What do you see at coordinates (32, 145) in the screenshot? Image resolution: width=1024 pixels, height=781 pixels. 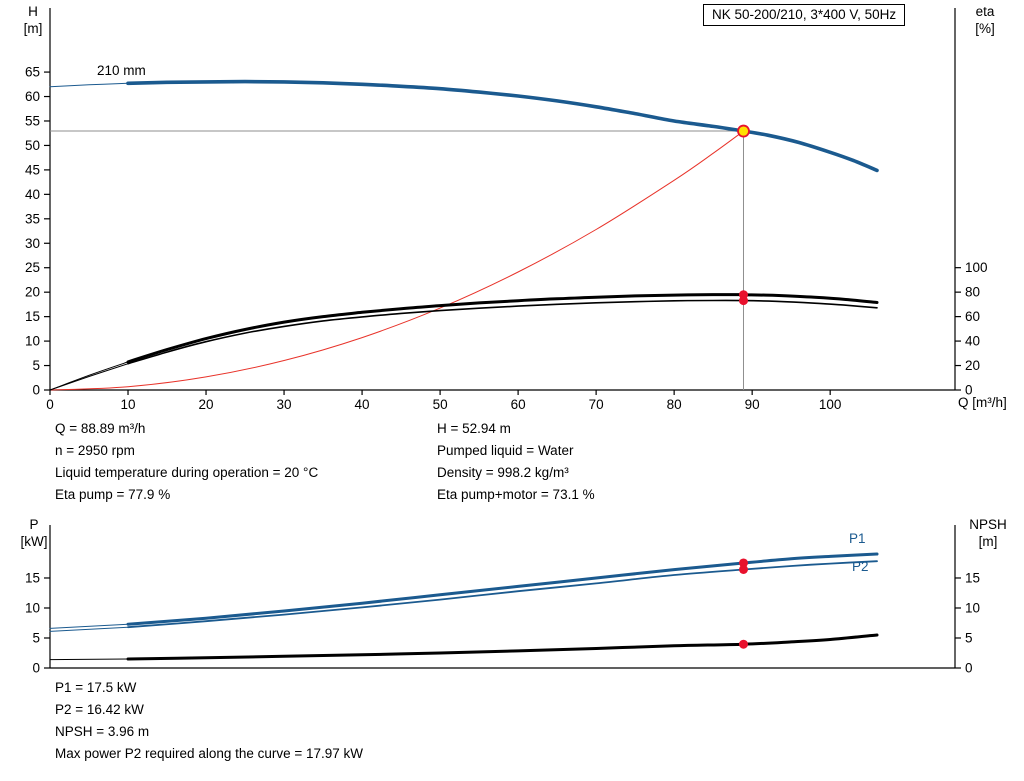 I see `y-tick-label-left: 50` at bounding box center [32, 145].